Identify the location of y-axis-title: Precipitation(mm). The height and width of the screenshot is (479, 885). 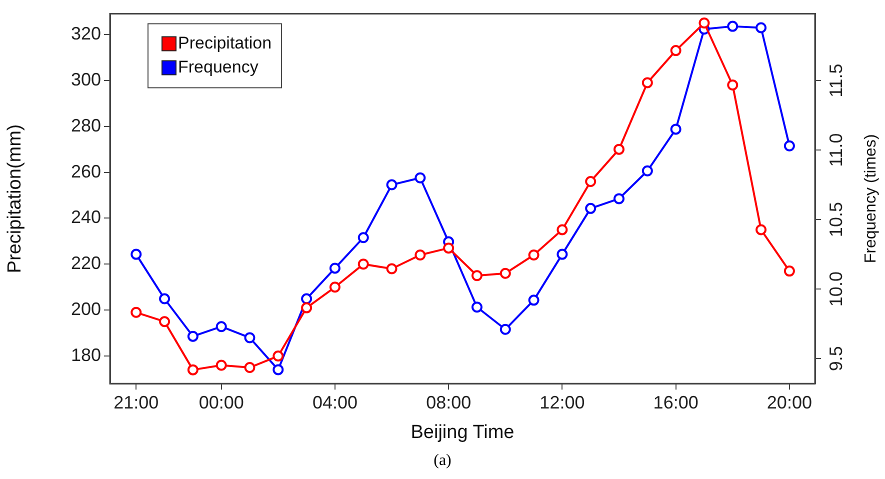
(15, 199).